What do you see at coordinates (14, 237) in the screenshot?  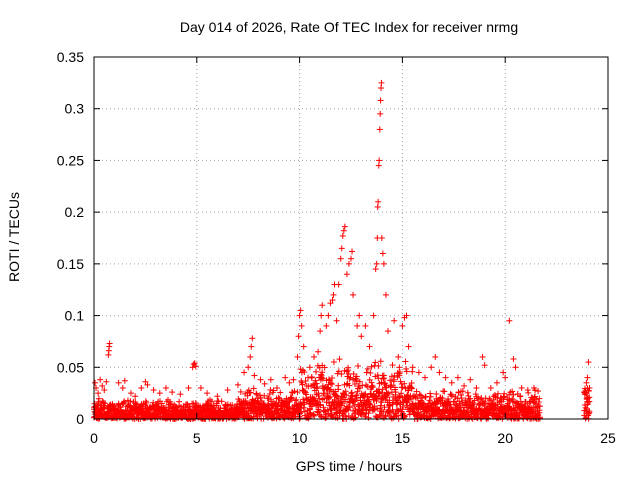 I see `y-axis-label: ROTI / TECUs` at bounding box center [14, 237].